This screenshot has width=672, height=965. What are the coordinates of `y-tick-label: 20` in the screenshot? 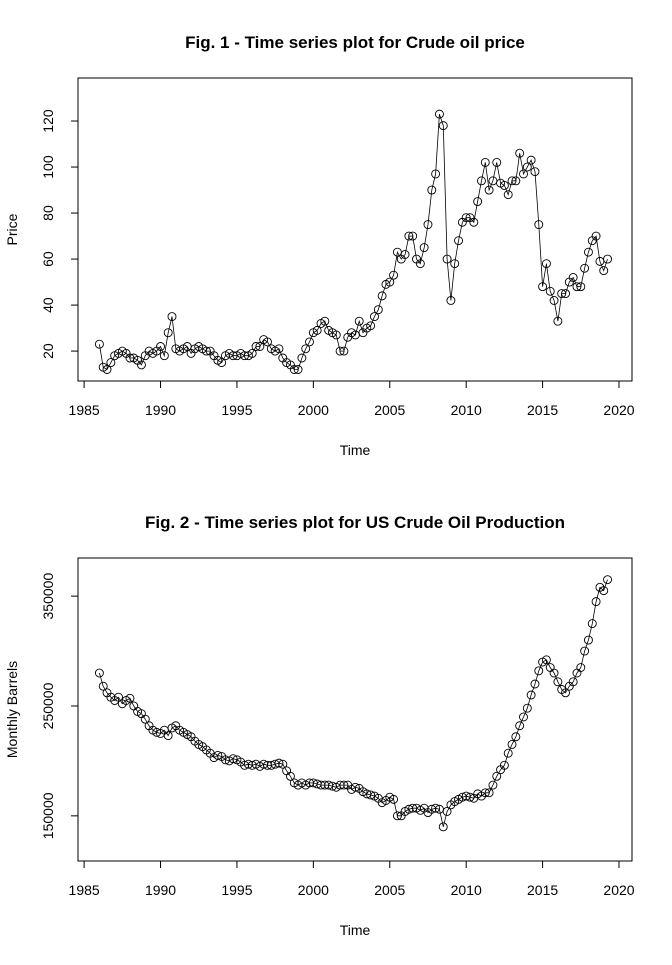 It's located at (48, 351).